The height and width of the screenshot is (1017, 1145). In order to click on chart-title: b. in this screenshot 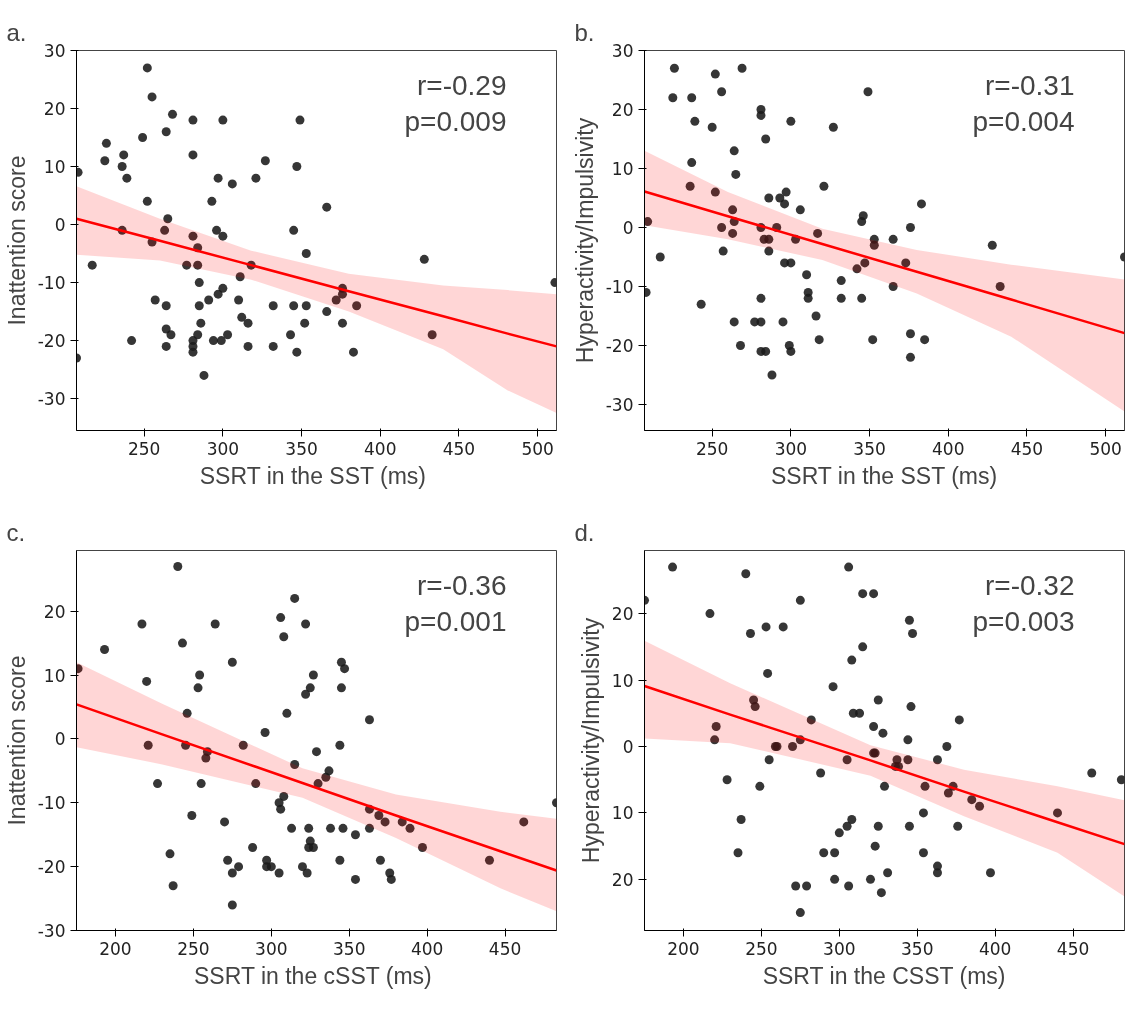, I will do `click(584, 32)`.